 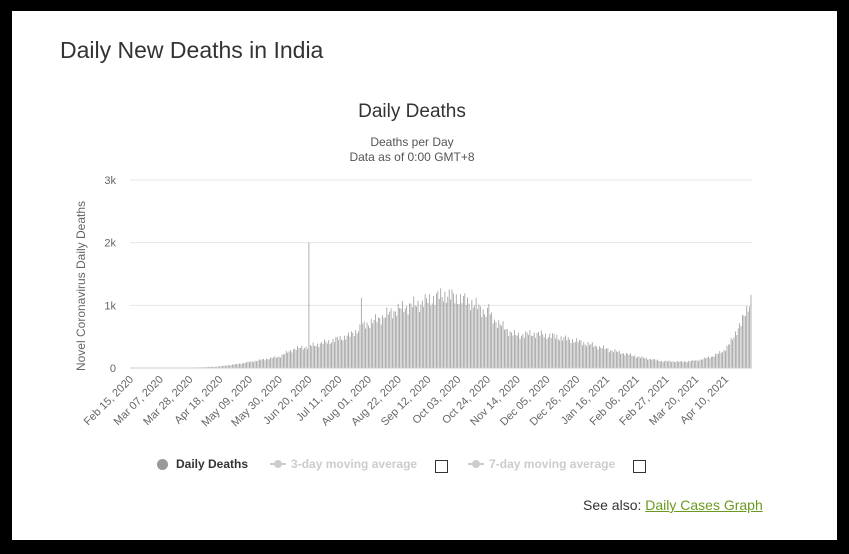 What do you see at coordinates (202, 464) in the screenshot?
I see `legend-item-daily-deaths: Daily Deaths` at bounding box center [202, 464].